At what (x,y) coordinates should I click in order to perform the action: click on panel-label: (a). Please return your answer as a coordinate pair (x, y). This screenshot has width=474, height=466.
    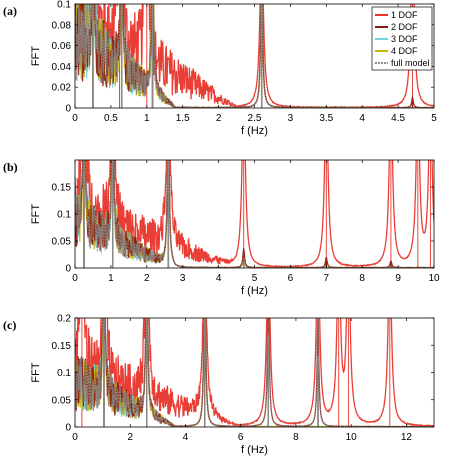
    Looking at the image, I should click on (10, 11).